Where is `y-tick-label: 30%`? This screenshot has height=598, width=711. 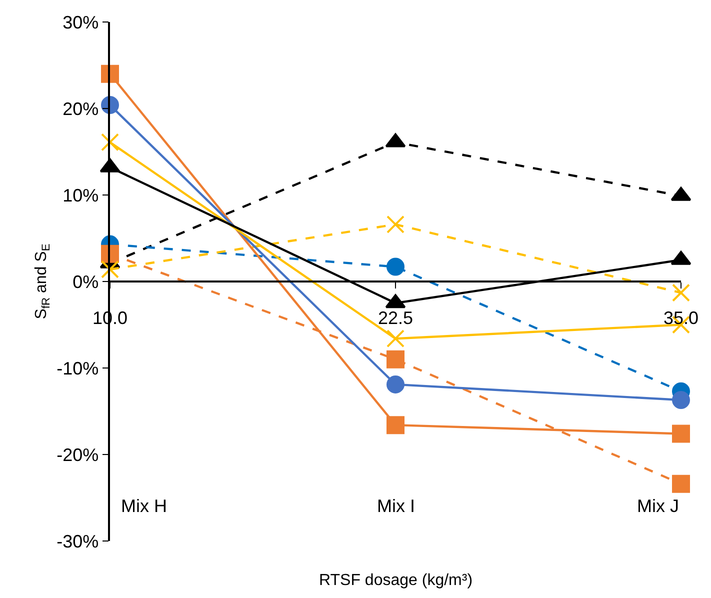
y-tick-label: 30% is located at coordinates (80, 22).